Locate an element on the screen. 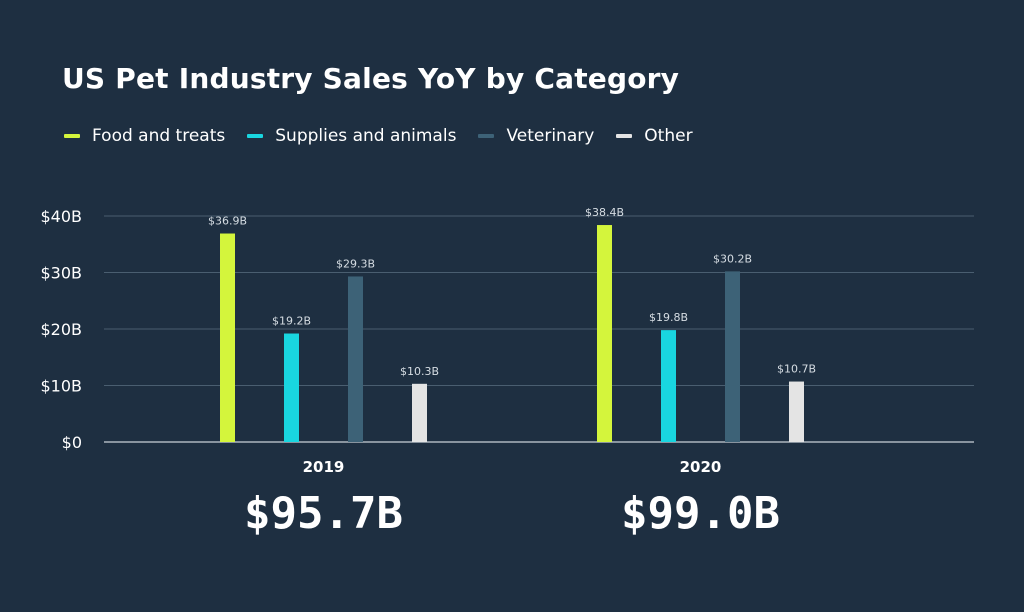 The width and height of the screenshot is (1024, 612). y-tick-label: $40B is located at coordinates (61, 216).